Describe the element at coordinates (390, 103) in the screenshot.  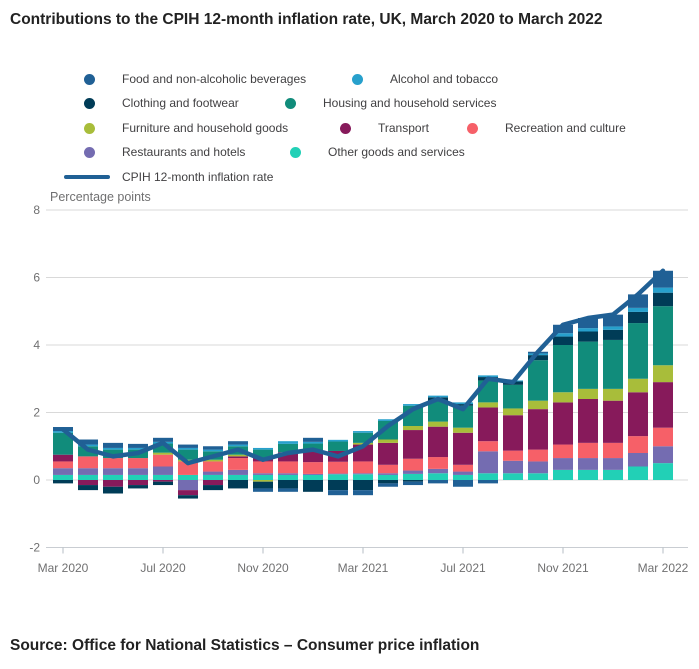
I see `legend-item-housing: Housing and household services` at that location.